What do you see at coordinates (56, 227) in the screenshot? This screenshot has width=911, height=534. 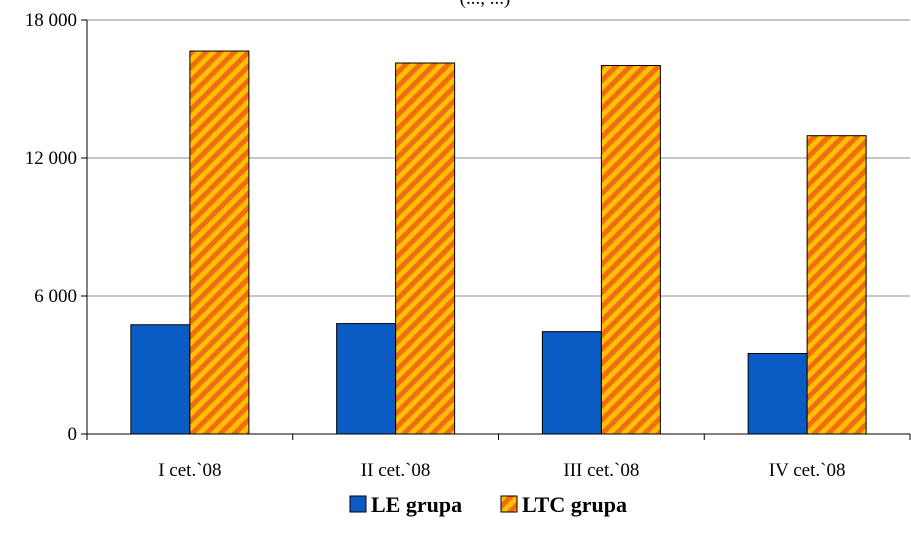 I see `y-axis: 0 6 000 12 000 18 000` at bounding box center [56, 227].